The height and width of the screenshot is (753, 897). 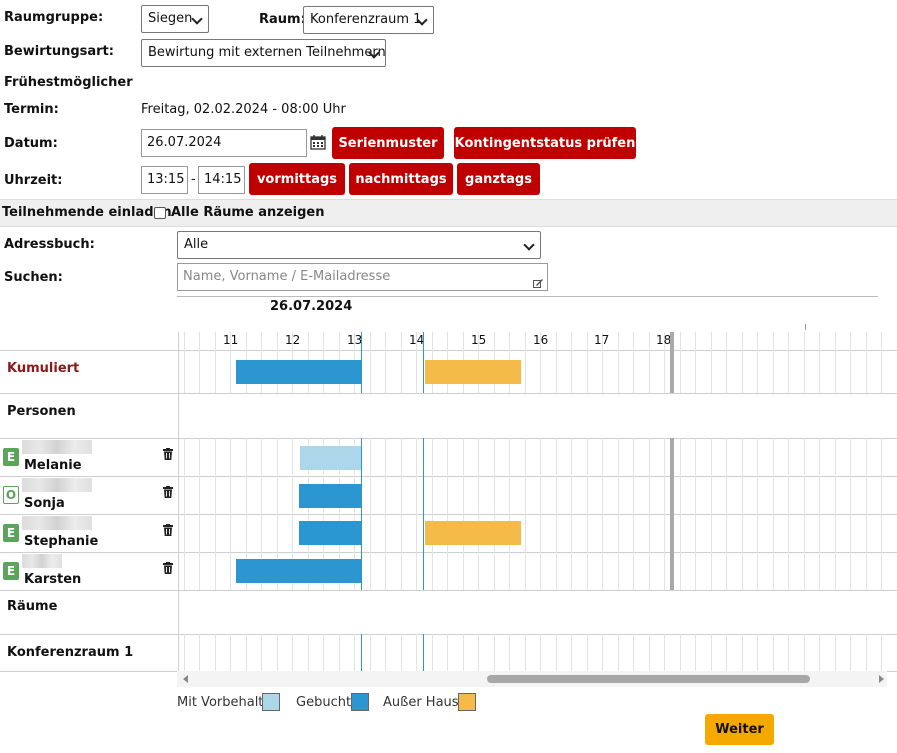 What do you see at coordinates (43, 368) in the screenshot?
I see `row-kumuliert: Kumuliert` at bounding box center [43, 368].